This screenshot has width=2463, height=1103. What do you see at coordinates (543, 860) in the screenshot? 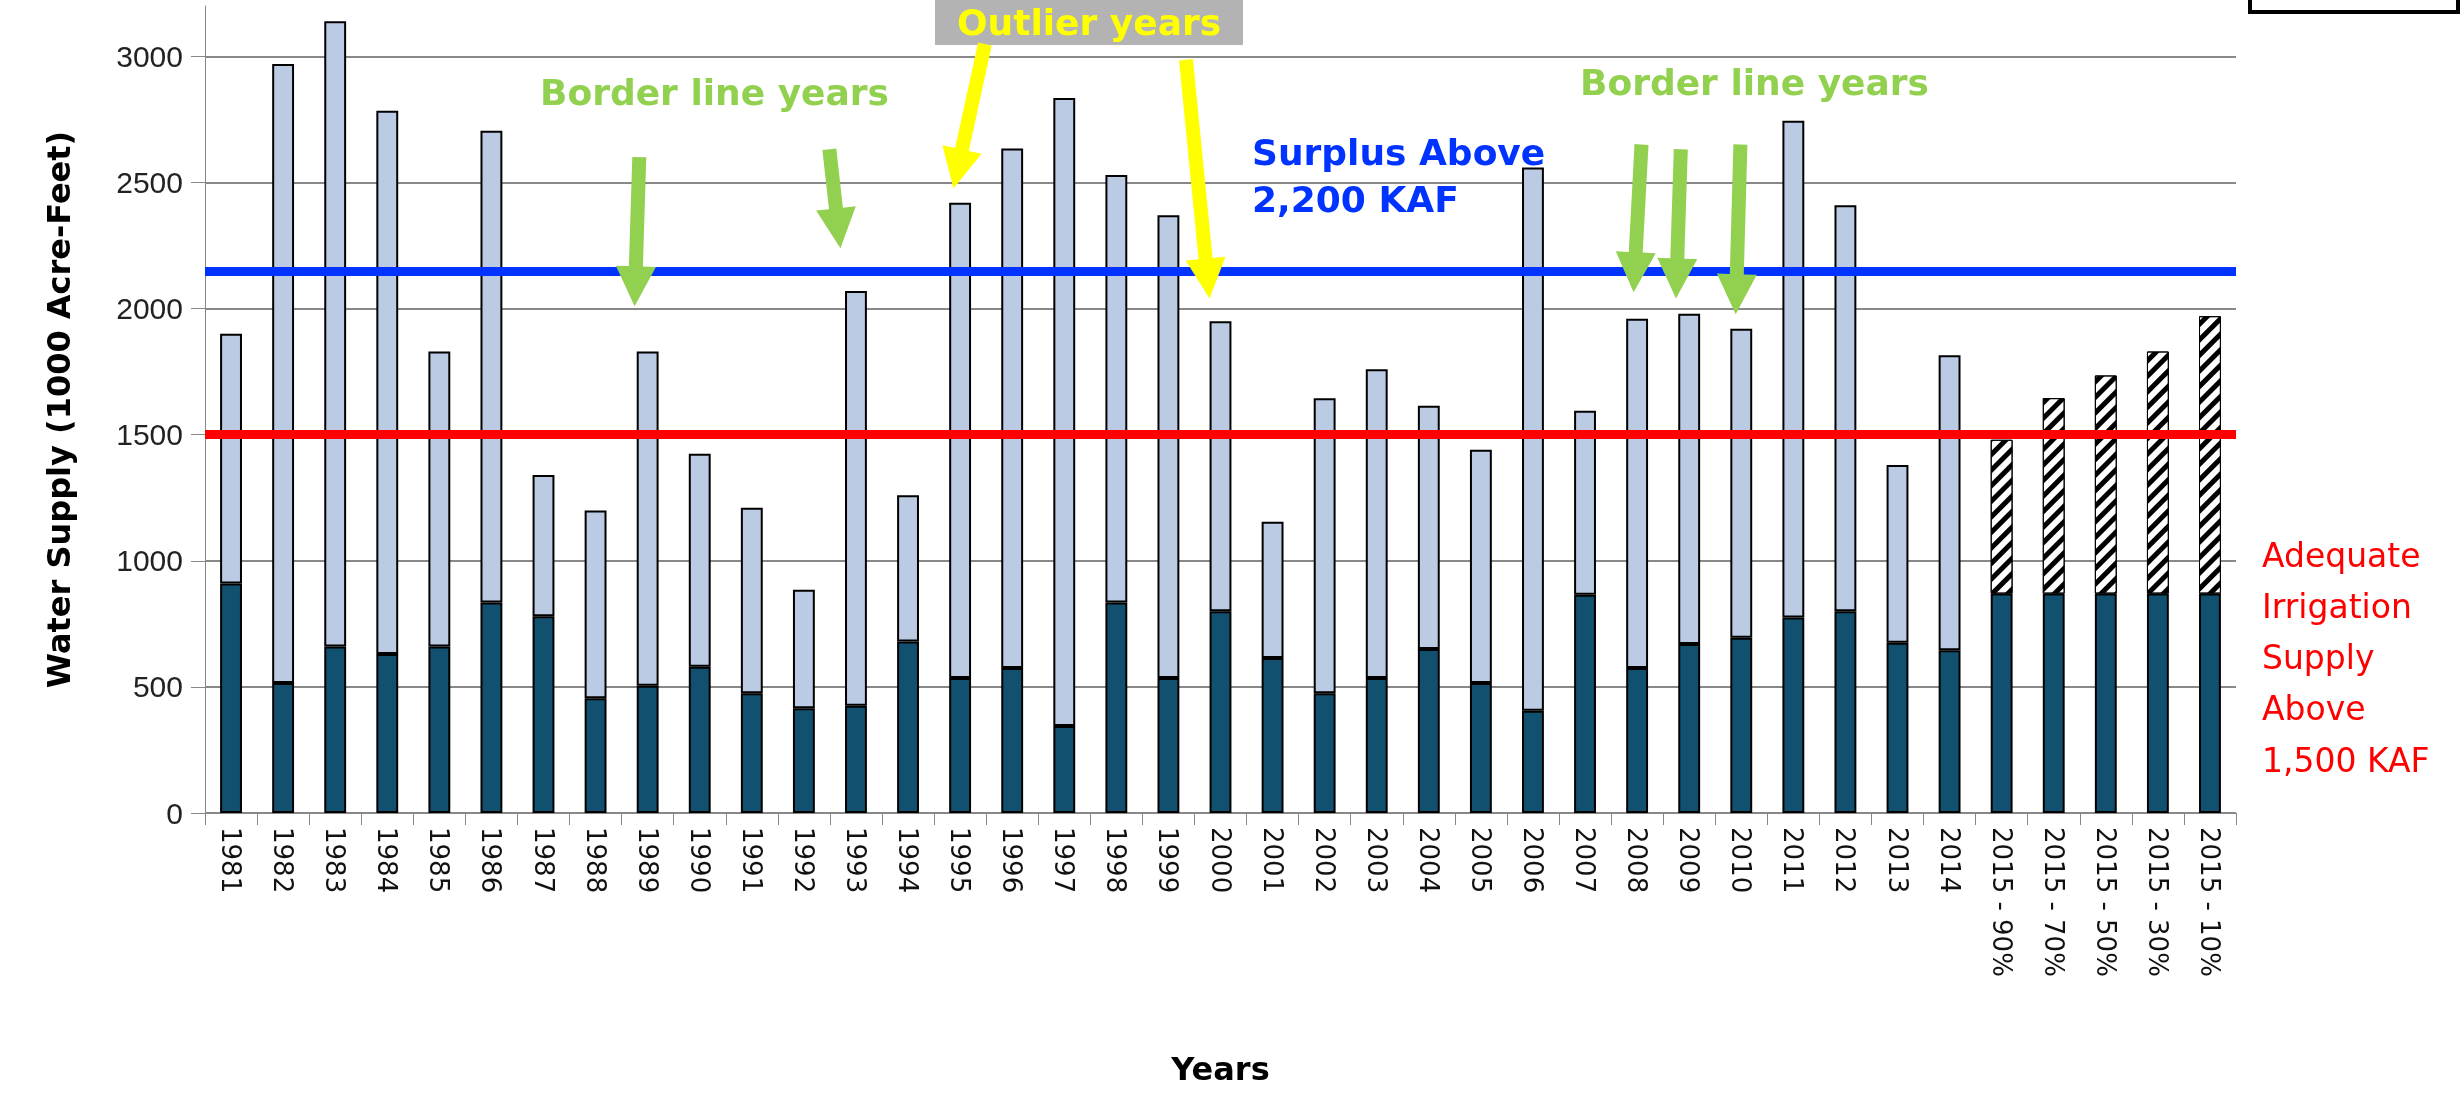
I see `x-tick-label: 1987` at bounding box center [543, 860].